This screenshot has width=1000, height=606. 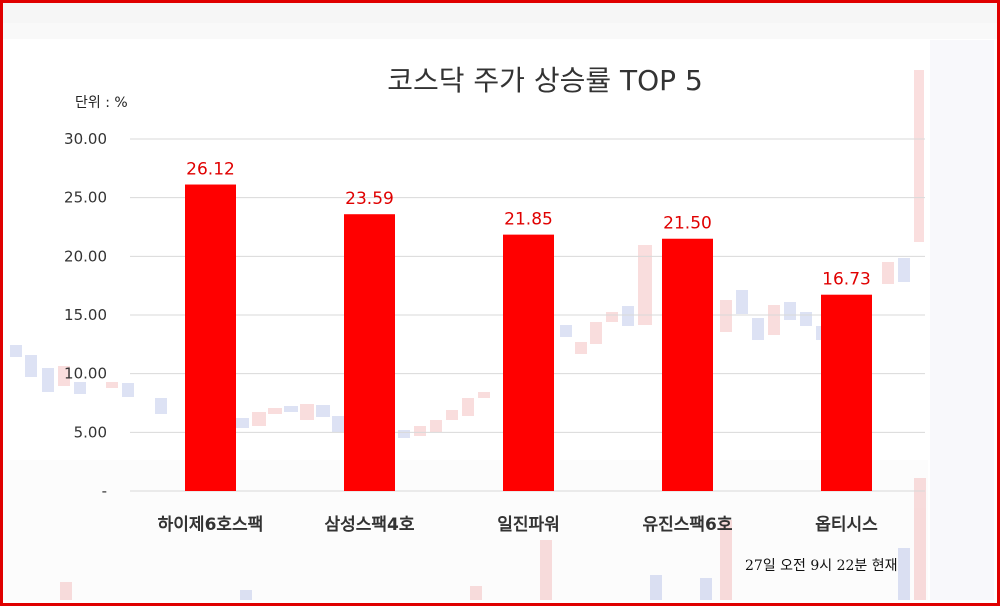 I want to click on y-axis: 30.00 25.00 20.00 15.00 10.00 5.00 -, so click(x=85, y=315).